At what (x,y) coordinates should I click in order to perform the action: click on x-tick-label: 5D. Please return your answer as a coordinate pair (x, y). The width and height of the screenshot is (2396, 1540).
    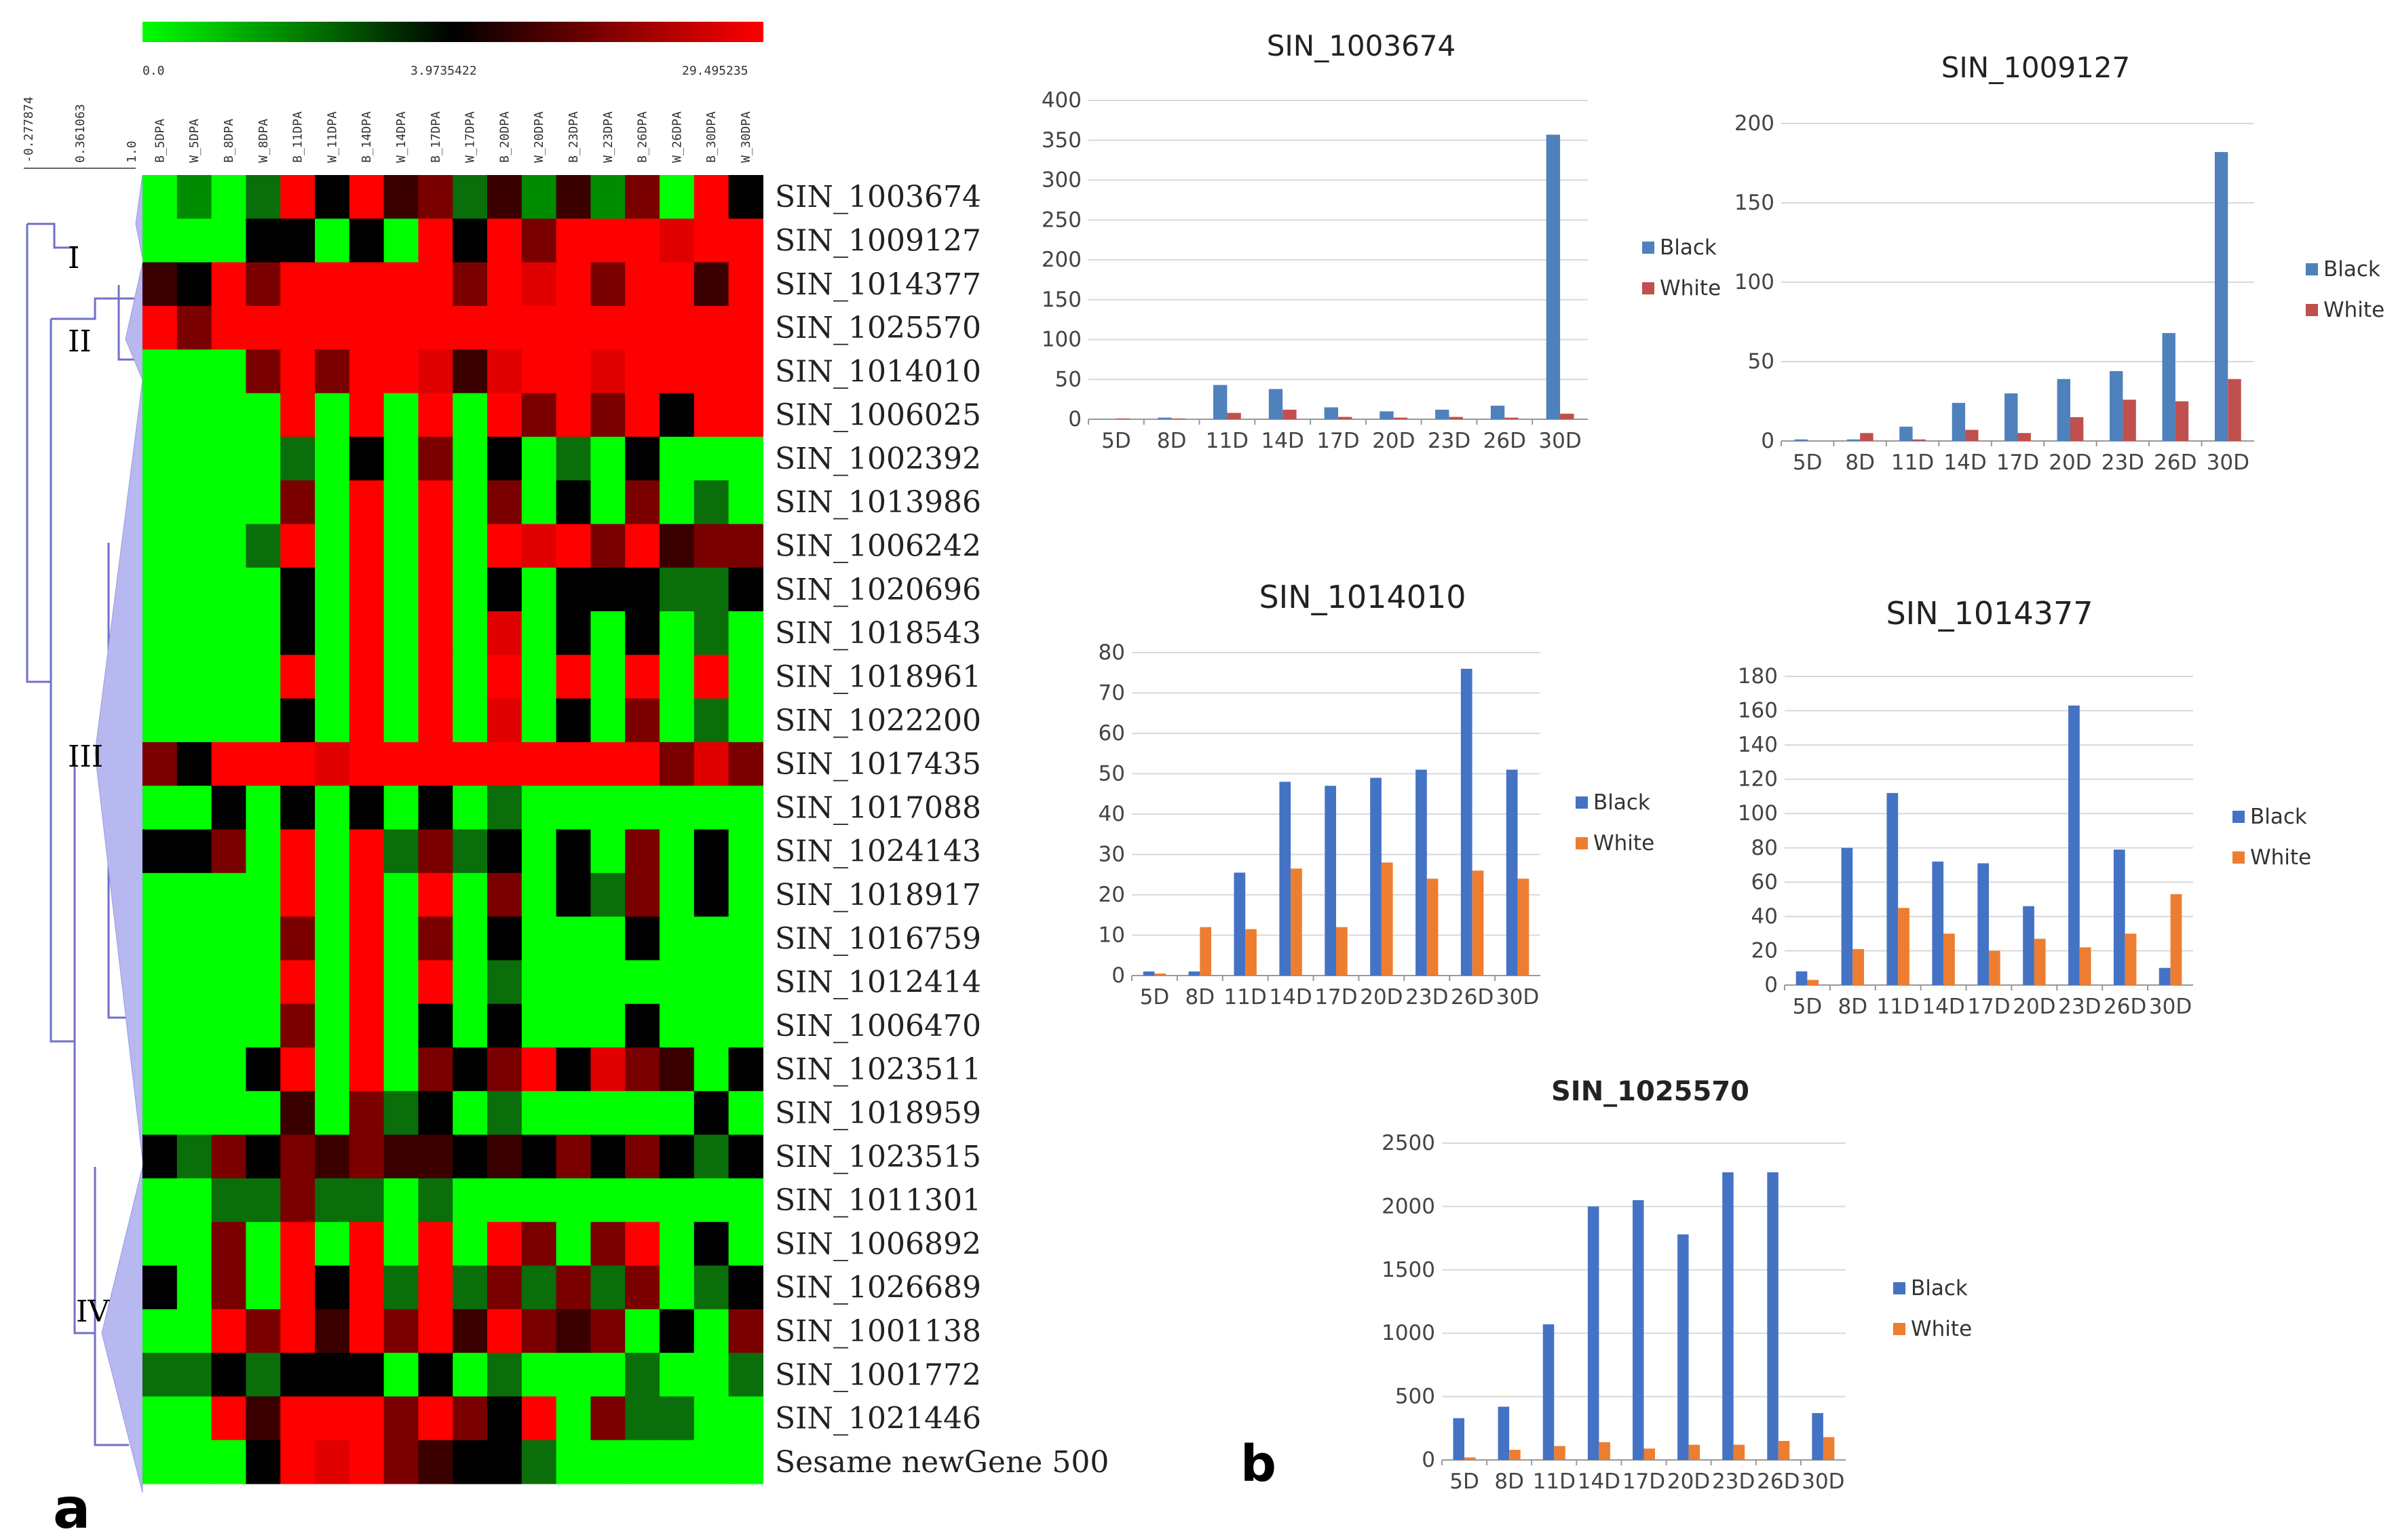
    Looking at the image, I should click on (1808, 1007).